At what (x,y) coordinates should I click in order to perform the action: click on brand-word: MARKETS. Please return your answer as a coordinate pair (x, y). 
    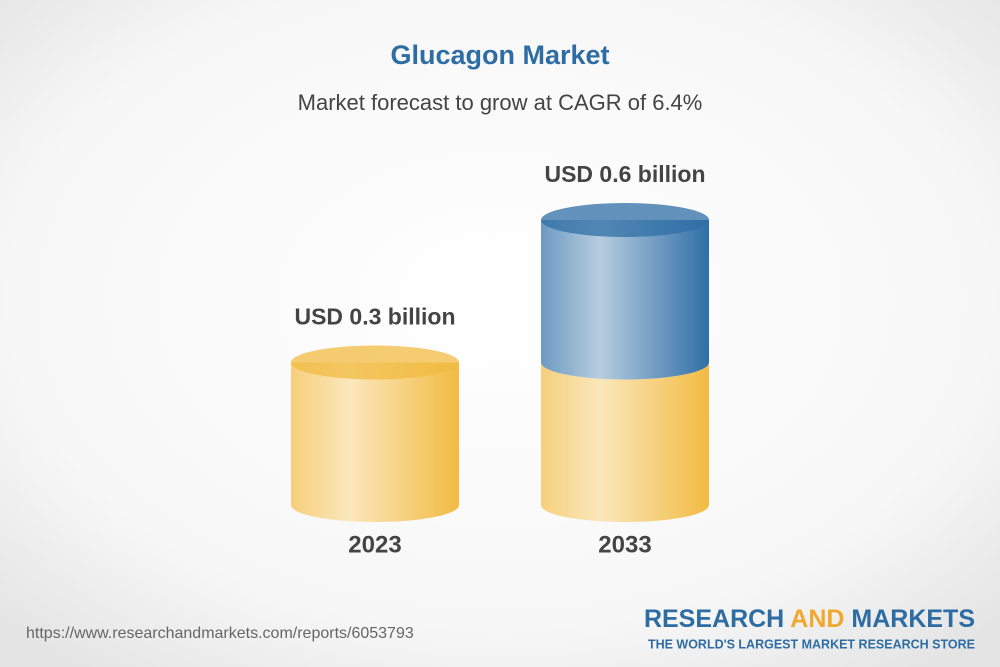
    Looking at the image, I should click on (913, 619).